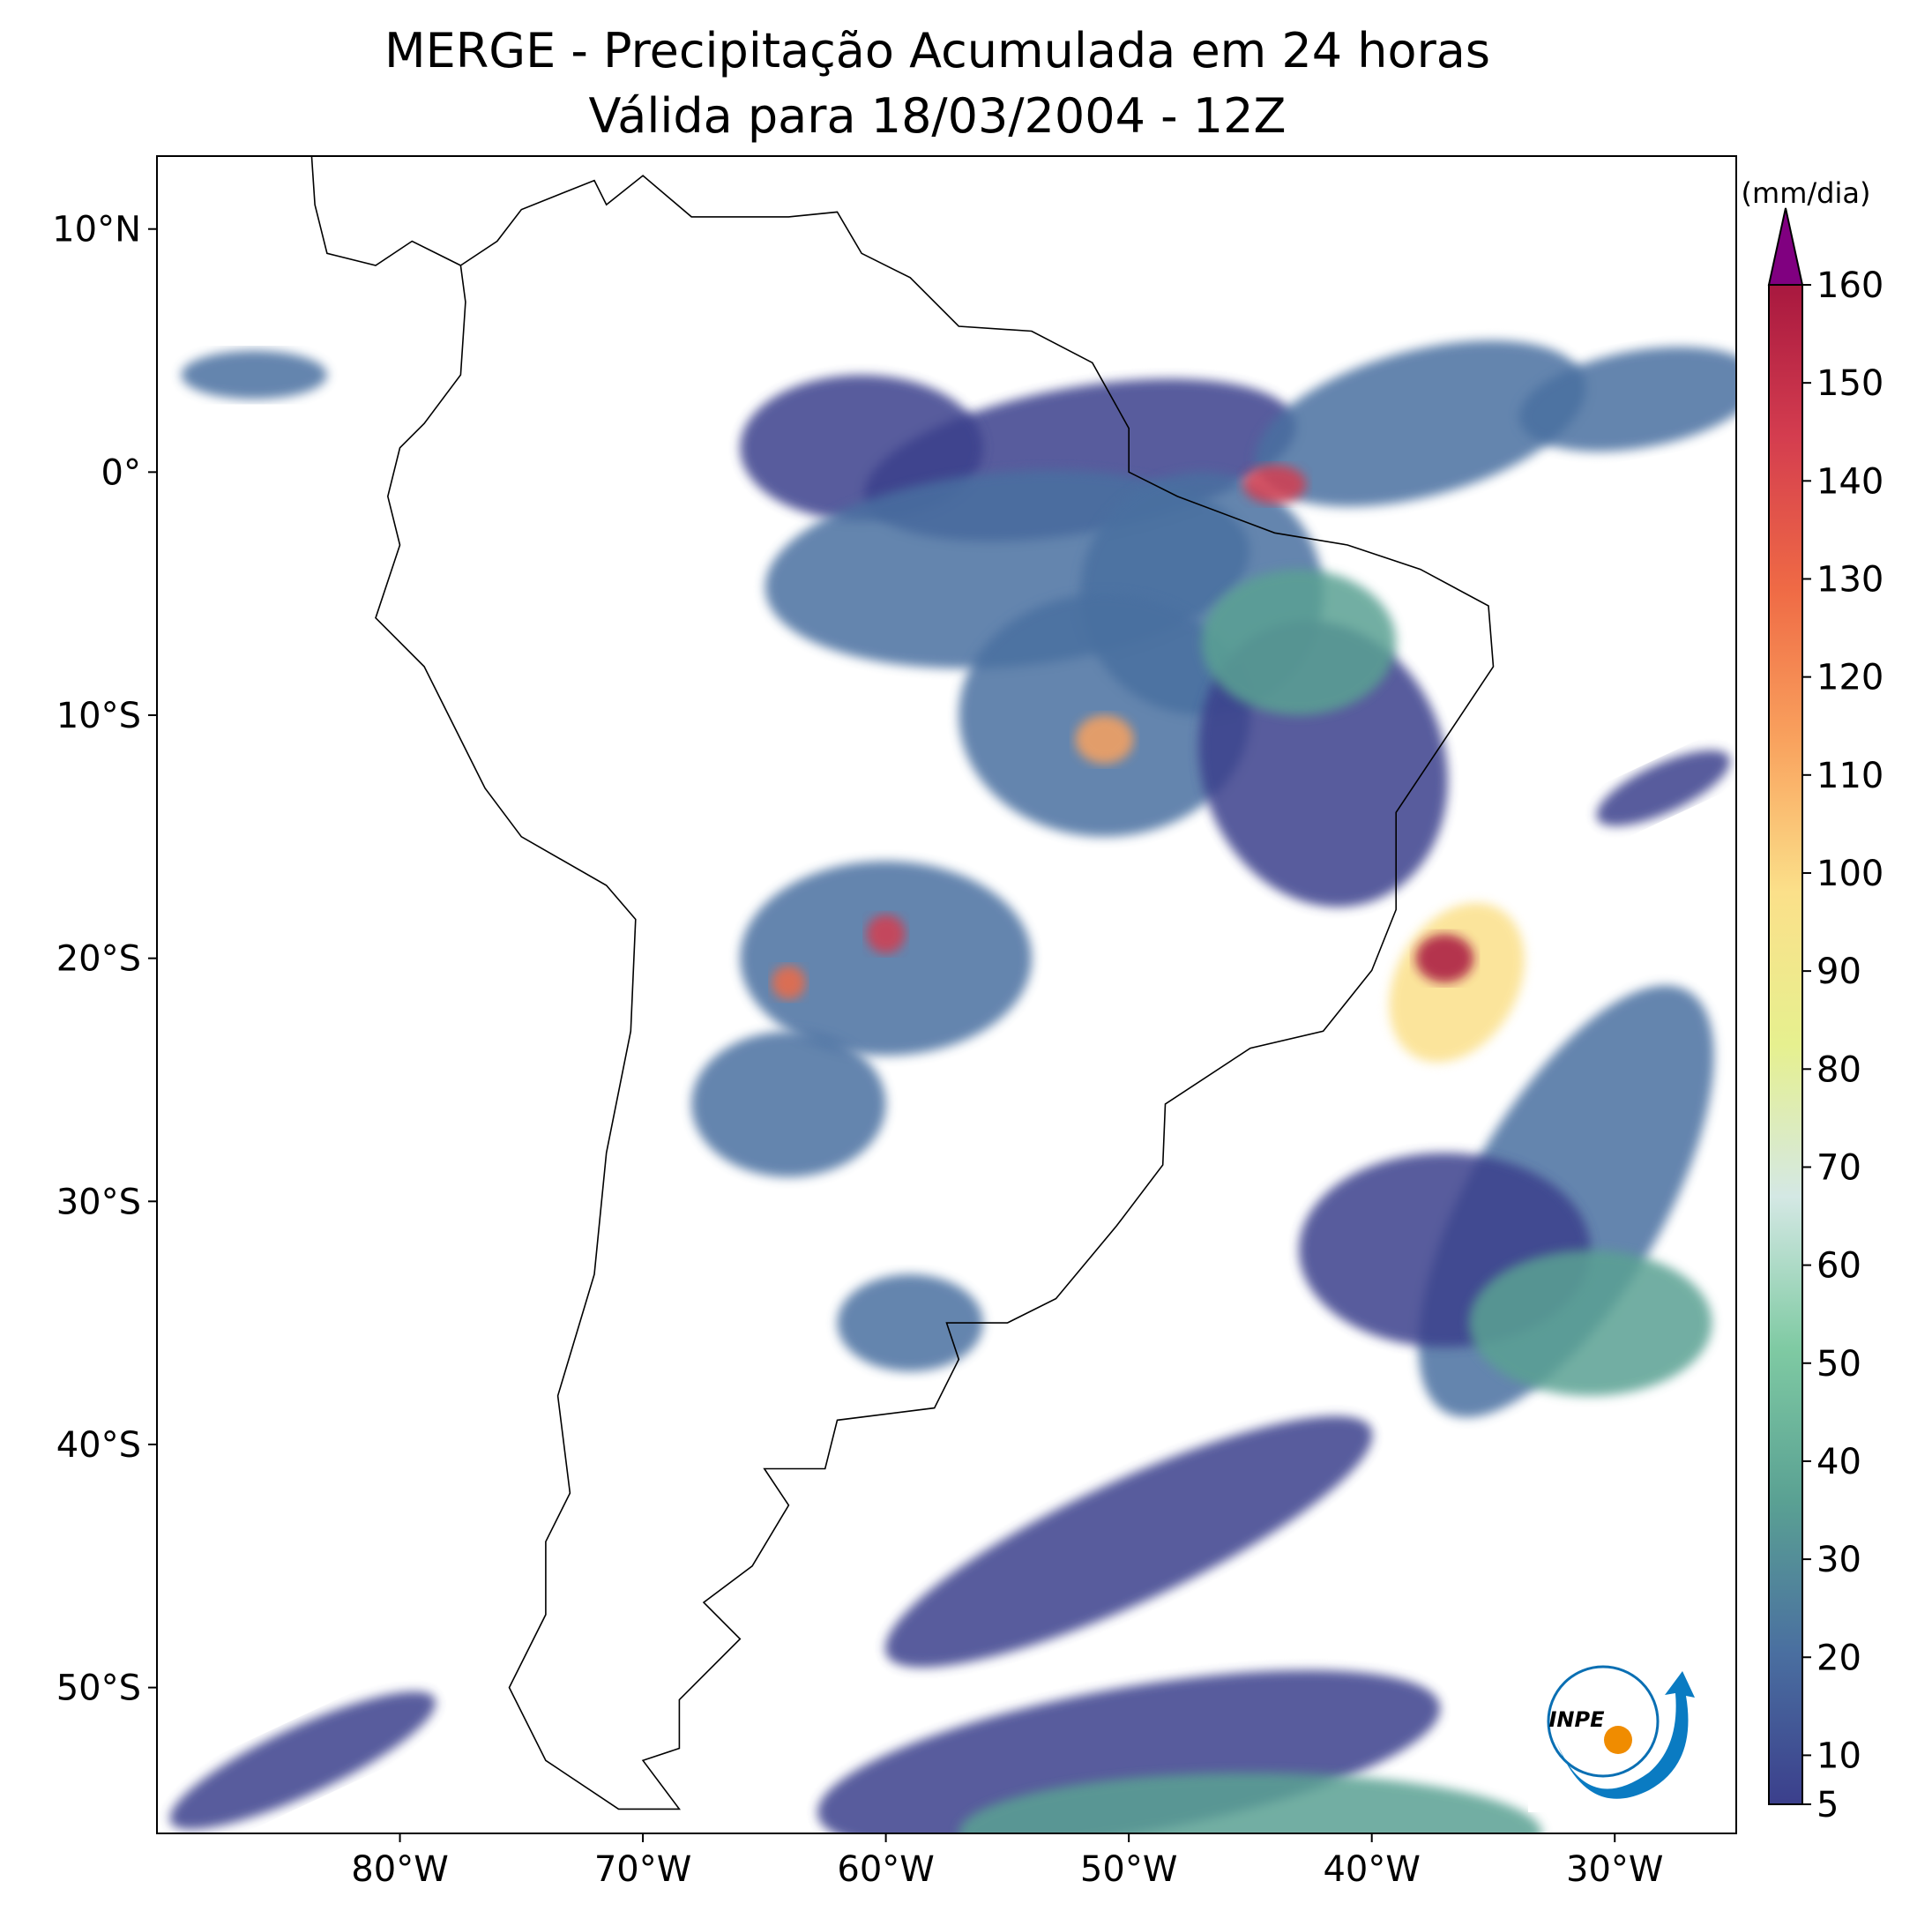  I want to click on colorbar-tick-label: 130, so click(1850, 580).